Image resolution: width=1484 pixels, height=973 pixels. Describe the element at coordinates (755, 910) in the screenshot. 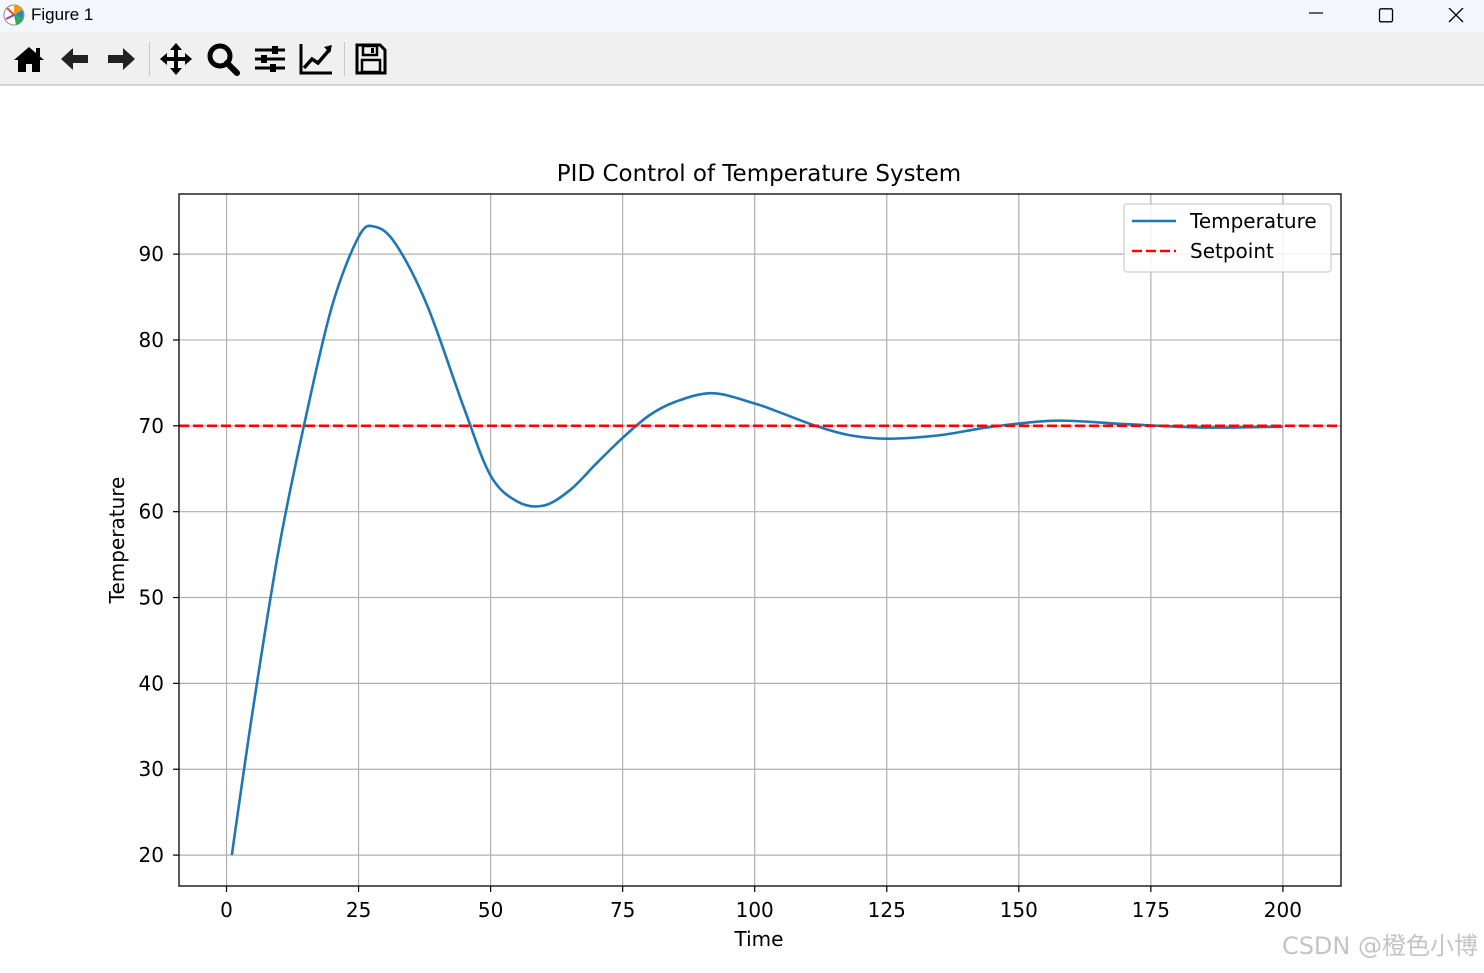

I see `x-tick-label: 100` at that location.